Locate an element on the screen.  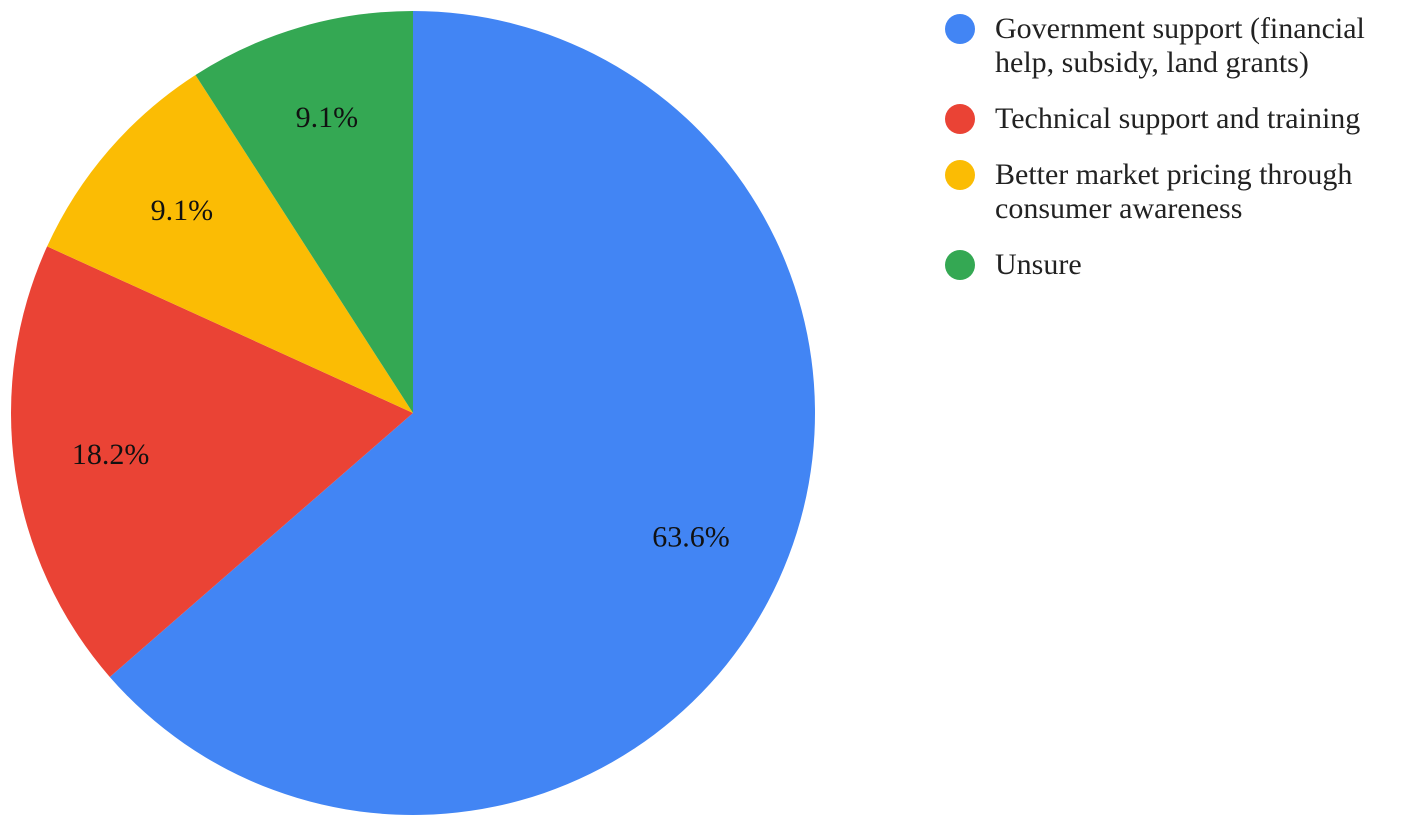
legend-item: Technical support and training is located at coordinates (1180, 119).